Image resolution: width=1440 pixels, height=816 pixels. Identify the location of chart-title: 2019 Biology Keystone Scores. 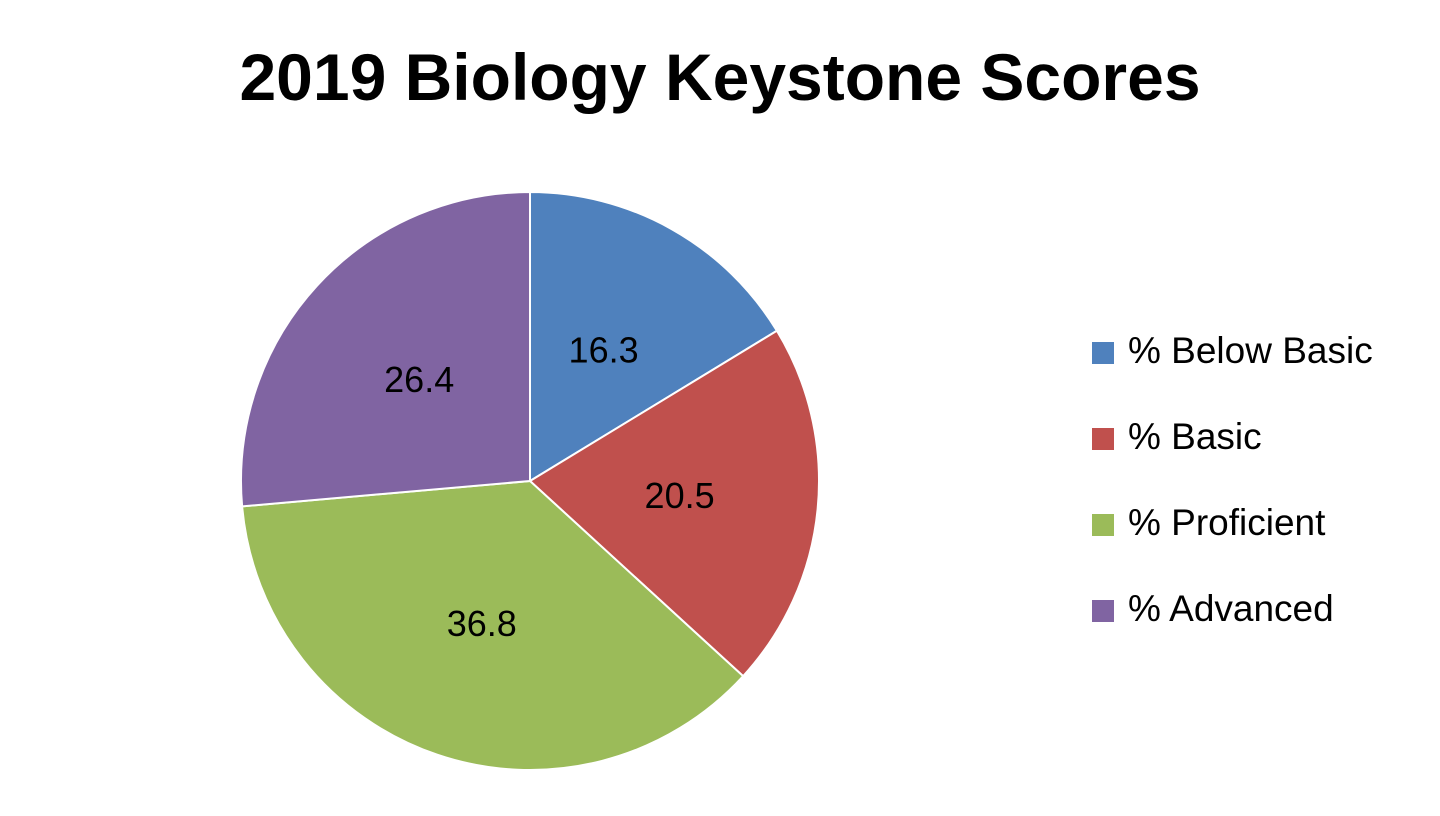
(720, 77).